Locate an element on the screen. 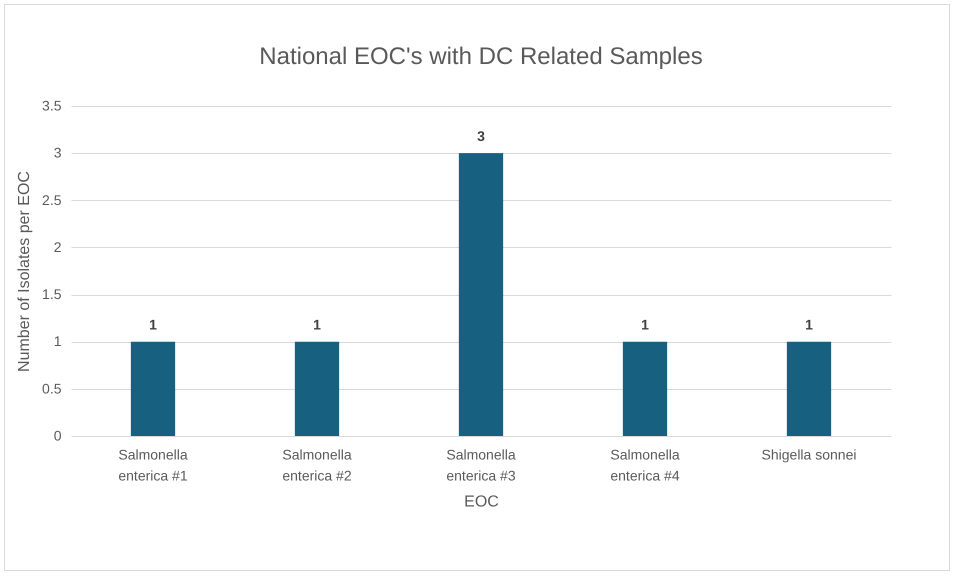 This screenshot has height=577, width=956. data-label: 3 is located at coordinates (481, 136).